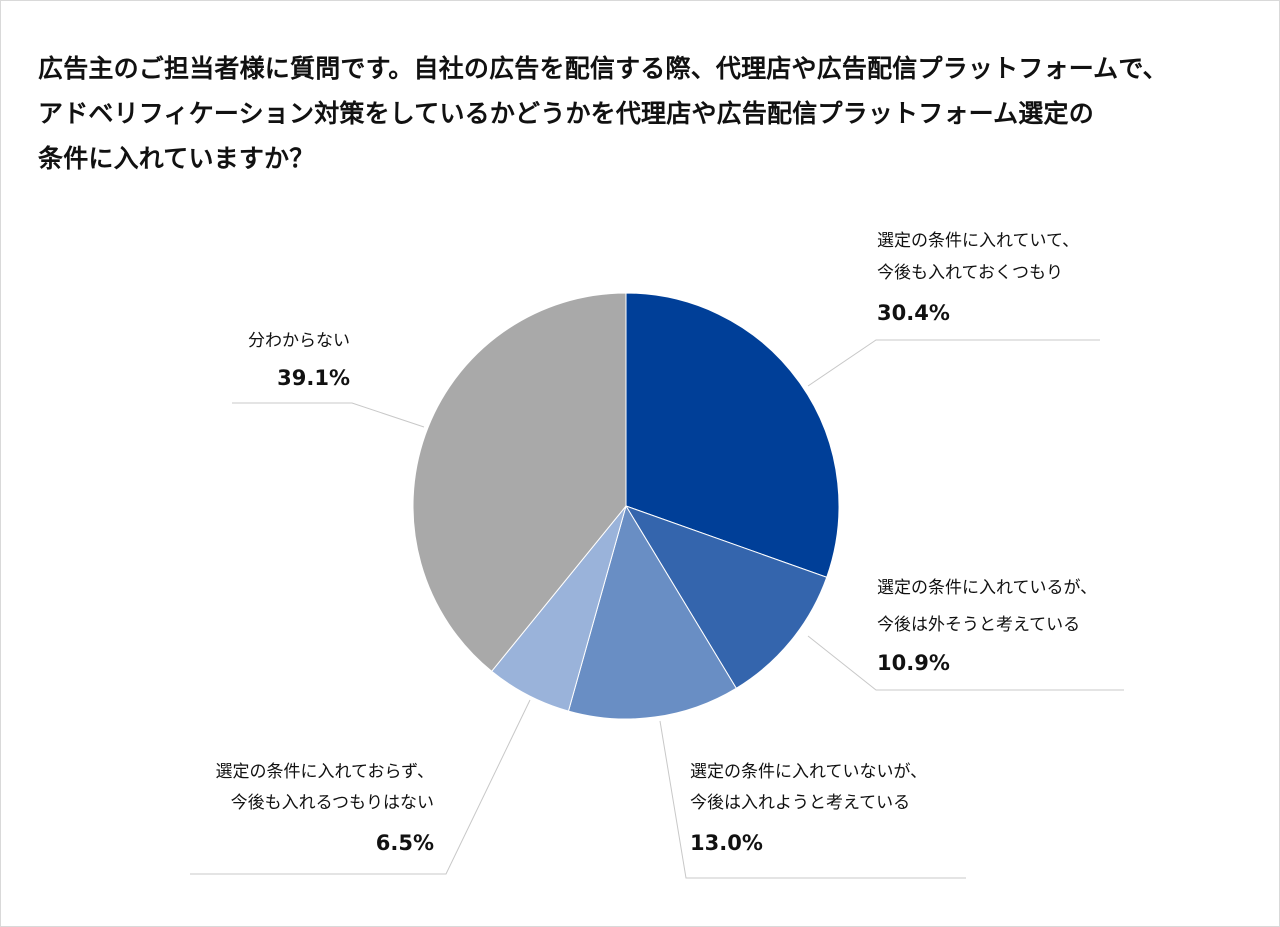  What do you see at coordinates (978, 625) in the screenshot?
I see `slice-label-2-line-2: 今後は外そうと考えている` at bounding box center [978, 625].